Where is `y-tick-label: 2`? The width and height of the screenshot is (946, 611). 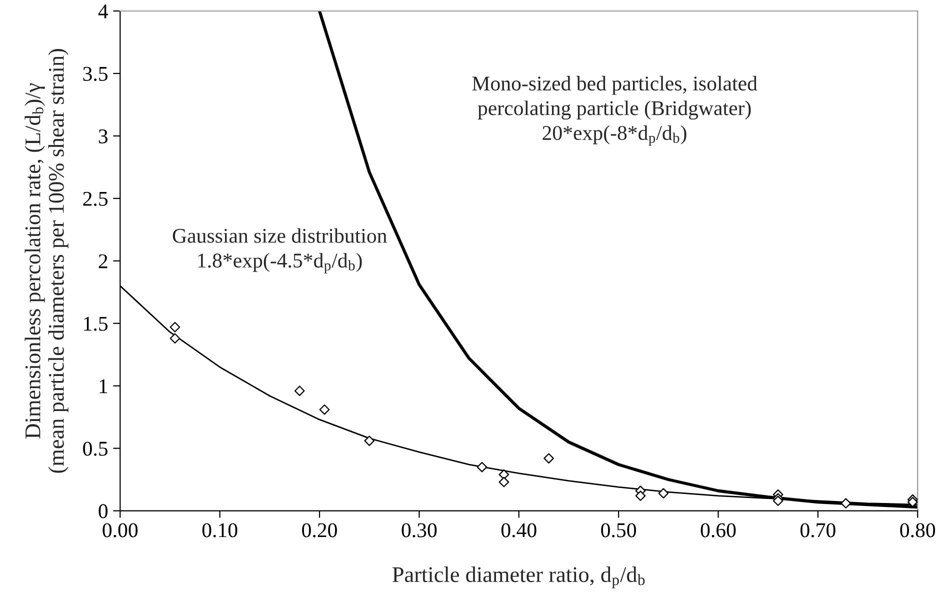
y-tick-label: 2 is located at coordinates (103, 261).